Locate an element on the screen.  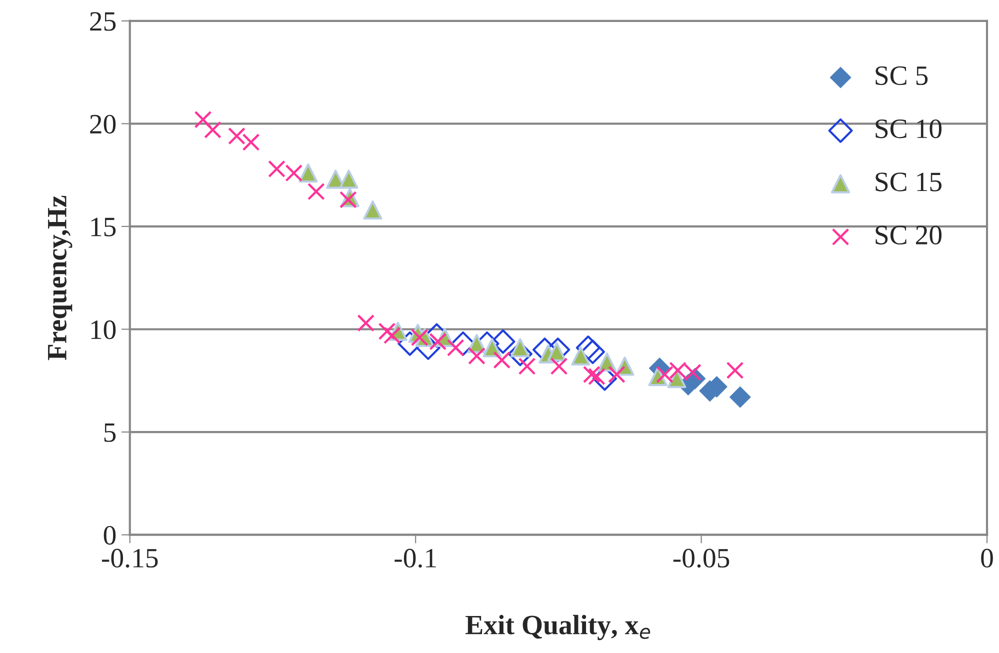
x-tick-label: -0.1 is located at coordinates (415, 558).